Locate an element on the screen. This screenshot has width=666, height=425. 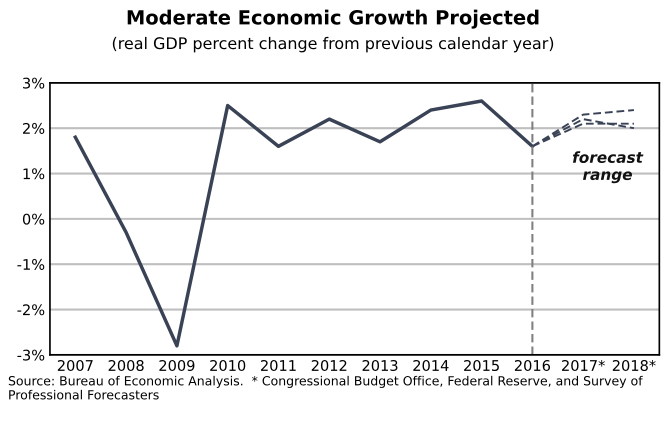
y-tick-label: 2% is located at coordinates (33, 128).